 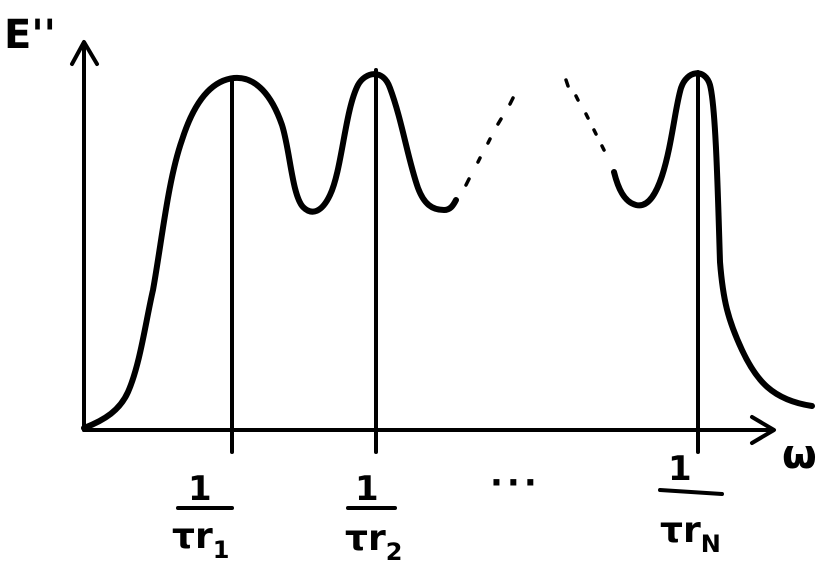 I want to click on peak-N-numerator: 1, so click(x=680, y=469).